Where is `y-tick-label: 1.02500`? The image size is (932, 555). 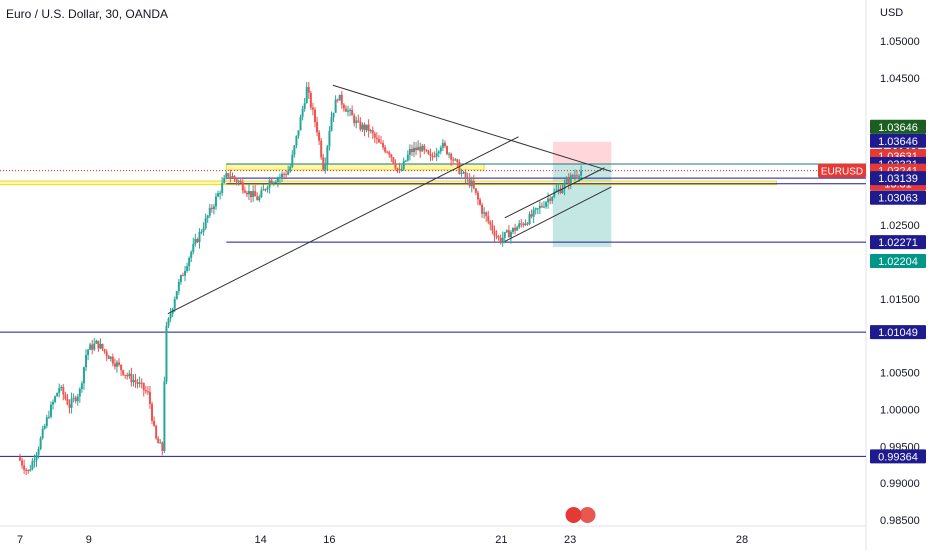 y-tick-label: 1.02500 is located at coordinates (900, 226).